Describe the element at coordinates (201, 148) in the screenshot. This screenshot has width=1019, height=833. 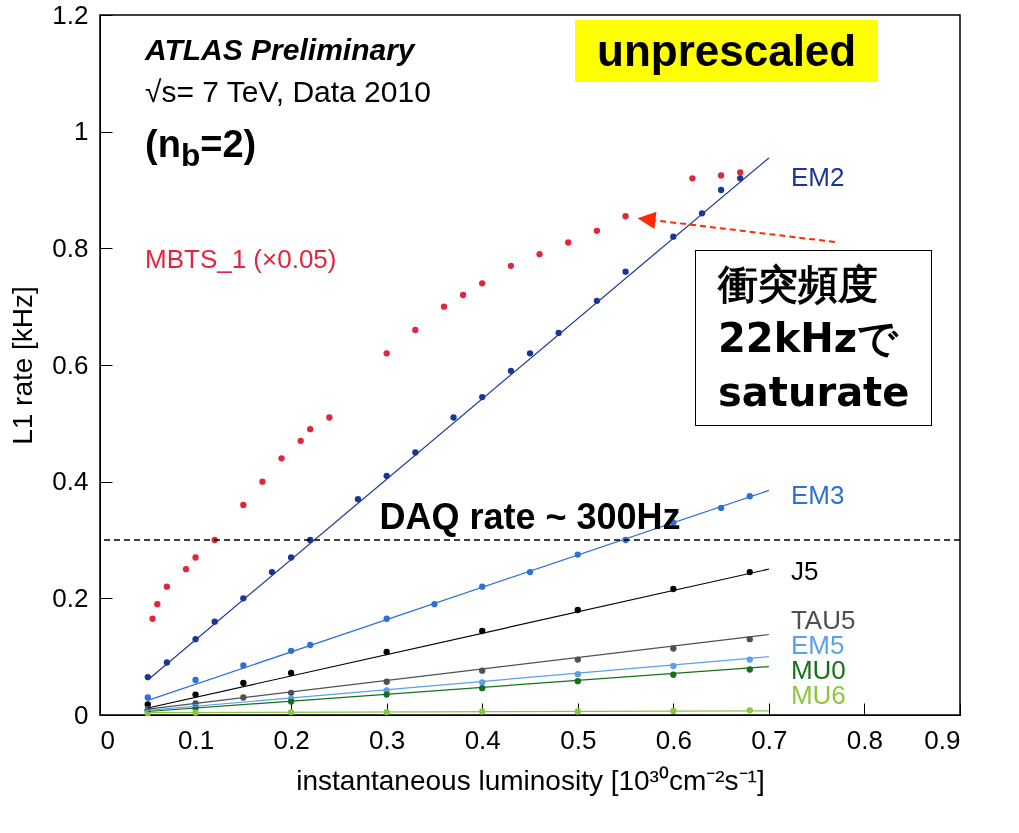
I see `annotation: (n$_{b}$=2)` at that location.